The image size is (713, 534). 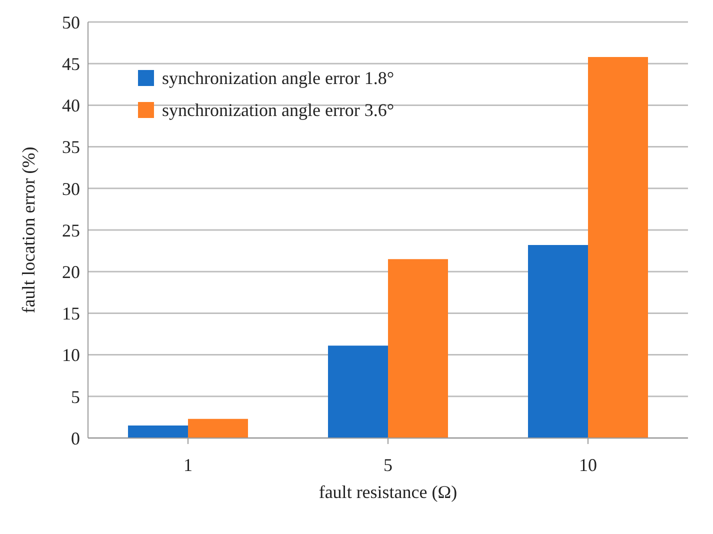 What do you see at coordinates (188, 464) in the screenshot?
I see `x-tick-label: 1` at bounding box center [188, 464].